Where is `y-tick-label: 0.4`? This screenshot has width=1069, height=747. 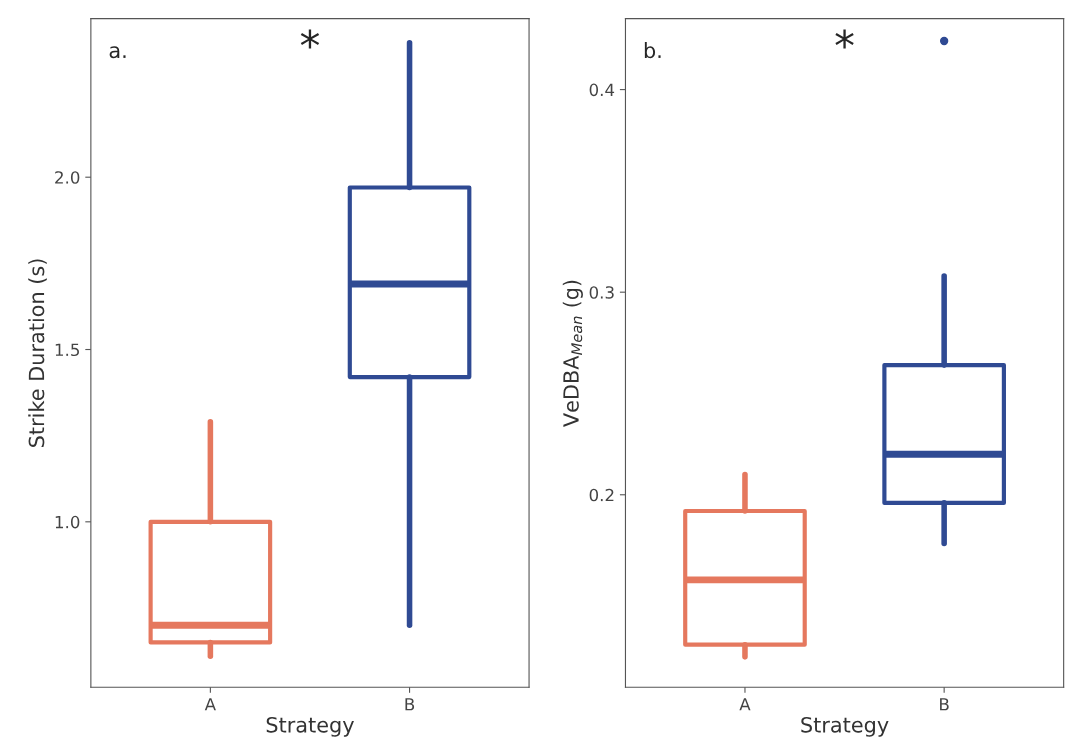 y-tick-label: 0.4 is located at coordinates (602, 90).